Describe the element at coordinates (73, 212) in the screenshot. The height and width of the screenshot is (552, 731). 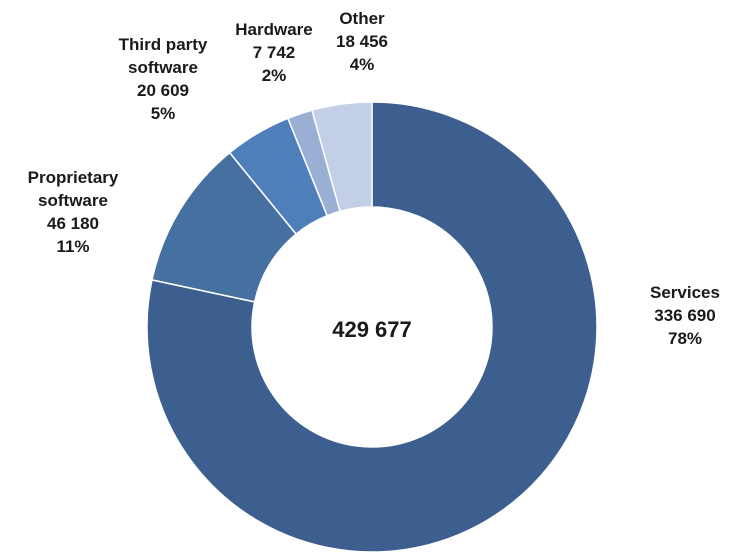
I see `slice-label-proprietary-software: Proprietary software 46 180 11%` at that location.